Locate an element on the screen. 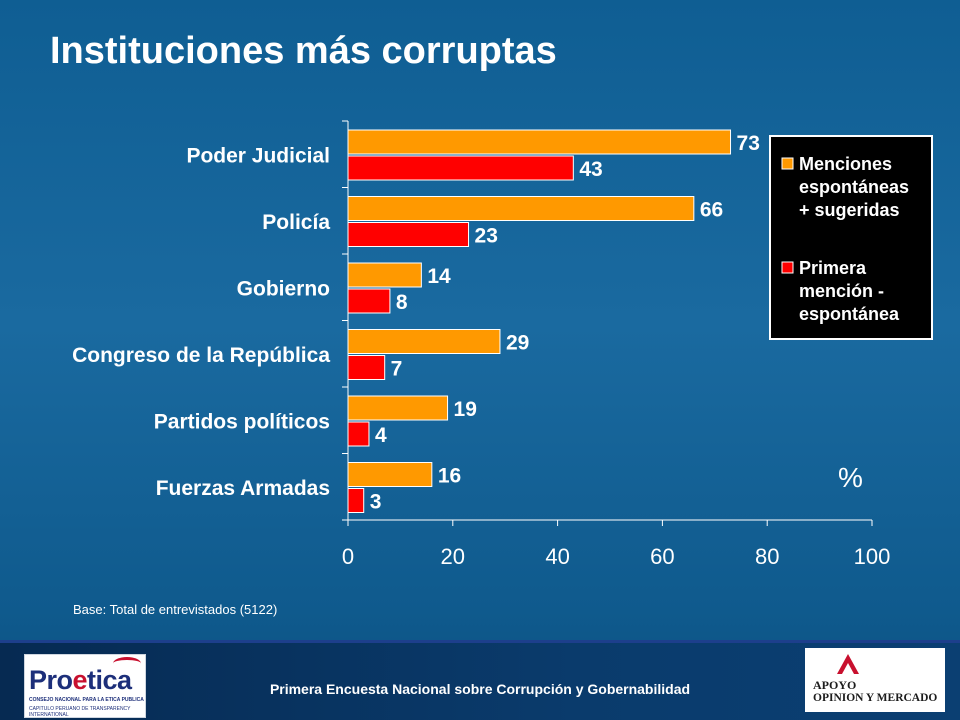 This screenshot has width=960, height=720. data-label: 8 is located at coordinates (402, 302).